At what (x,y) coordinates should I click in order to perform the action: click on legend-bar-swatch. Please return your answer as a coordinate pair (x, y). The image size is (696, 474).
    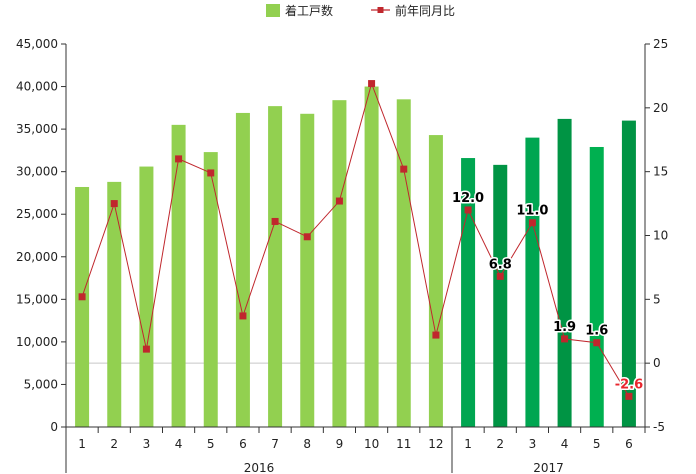
    Looking at the image, I should click on (273, 10).